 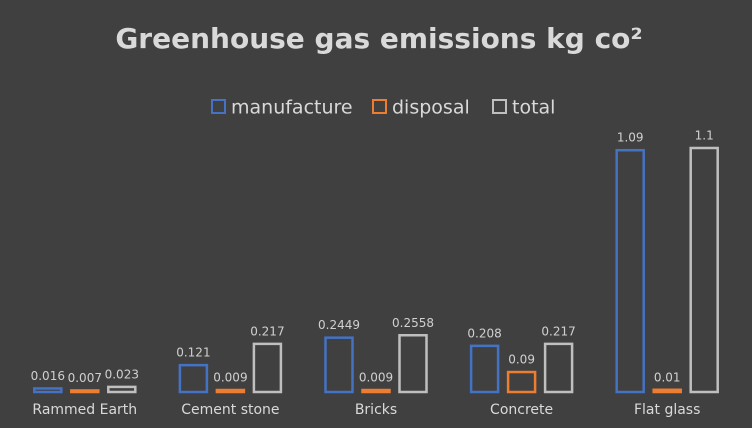 What do you see at coordinates (413, 323) in the screenshot?
I see `value-label: 0.2558` at bounding box center [413, 323].